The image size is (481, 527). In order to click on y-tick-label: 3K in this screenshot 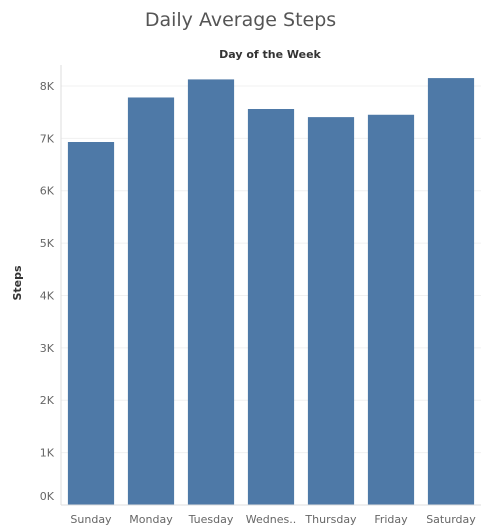, I will do `click(47, 348)`.